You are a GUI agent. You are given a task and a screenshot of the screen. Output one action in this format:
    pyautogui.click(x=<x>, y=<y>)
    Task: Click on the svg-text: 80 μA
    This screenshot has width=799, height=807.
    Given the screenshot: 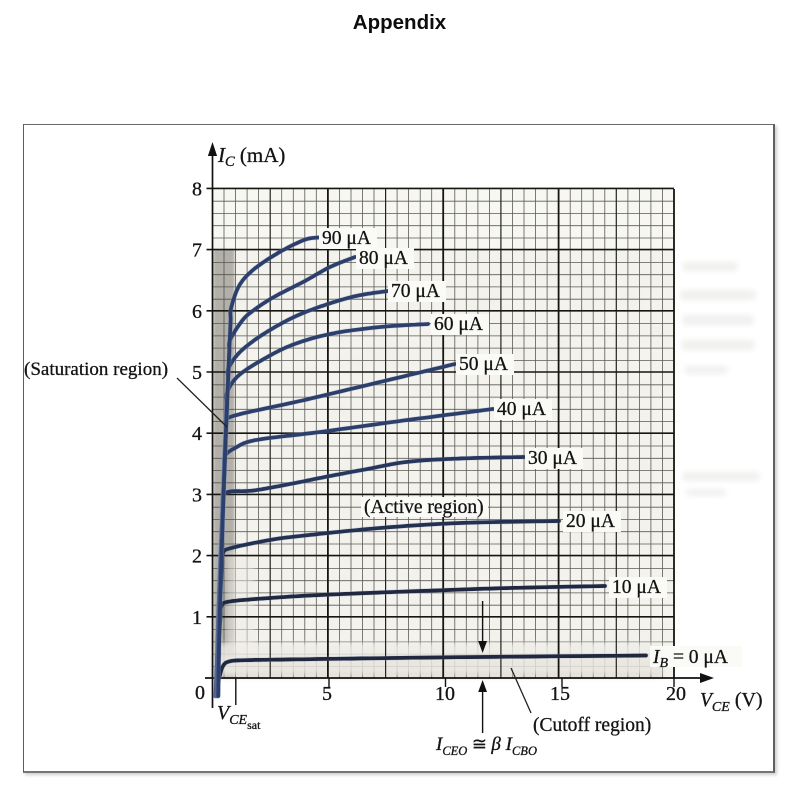 What is the action you would take?
    pyautogui.click(x=383, y=258)
    